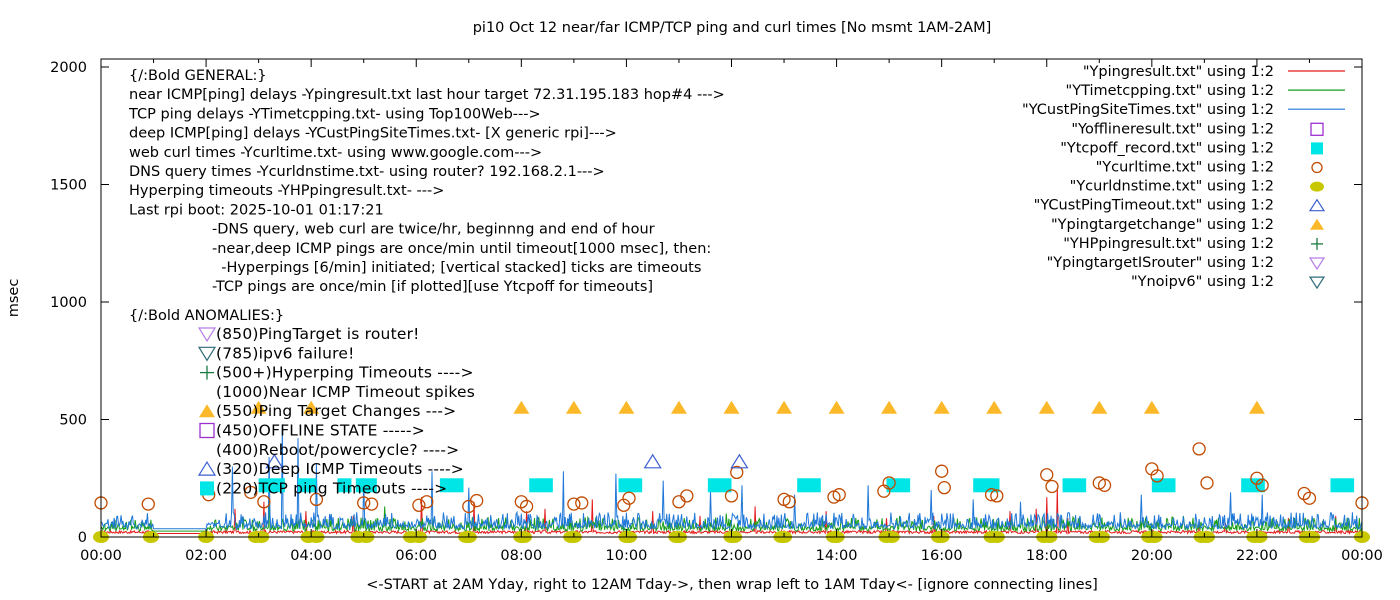 This screenshot has height=600, width=1400. What do you see at coordinates (1160, 263) in the screenshot?
I see `legend-label: "YpingtargetISrouter" using 1:2` at bounding box center [1160, 263].